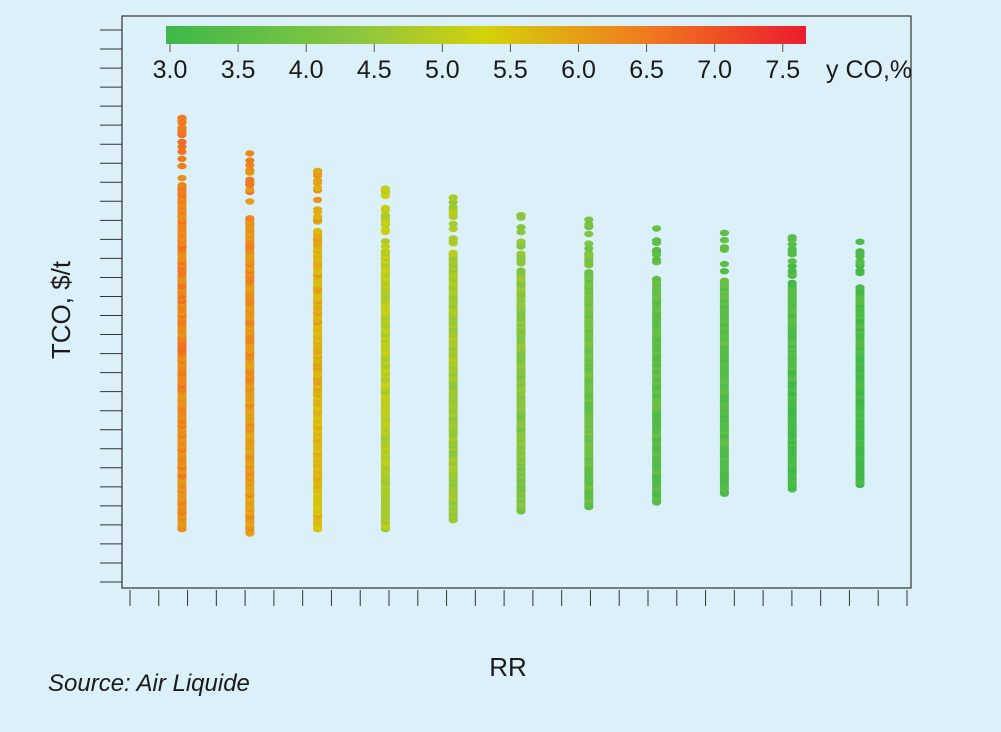 This screenshot has height=732, width=1001. Describe the element at coordinates (782, 70) in the screenshot. I see `colorbar-tick-label: 7.5` at that location.